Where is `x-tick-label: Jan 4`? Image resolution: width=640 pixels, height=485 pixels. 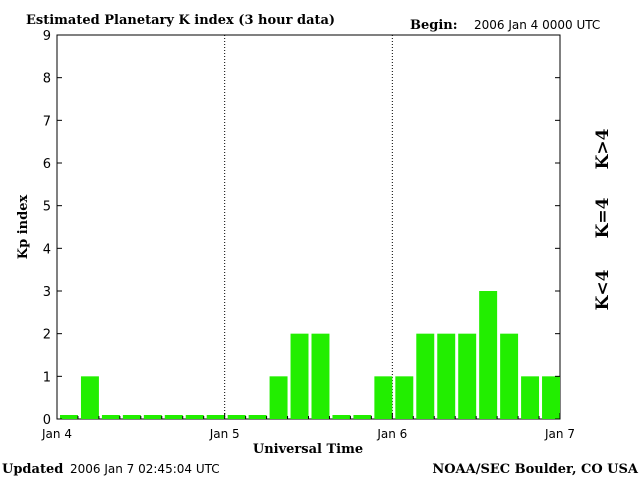 x-tick-label: Jan 4 is located at coordinates (56, 434).